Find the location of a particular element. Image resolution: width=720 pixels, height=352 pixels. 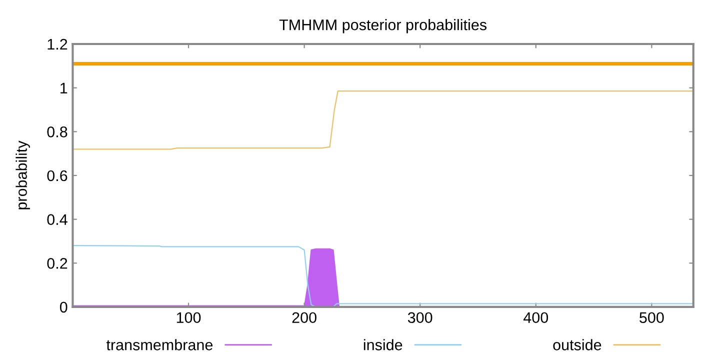

y-tick-label: 1.2 is located at coordinates (58, 44).